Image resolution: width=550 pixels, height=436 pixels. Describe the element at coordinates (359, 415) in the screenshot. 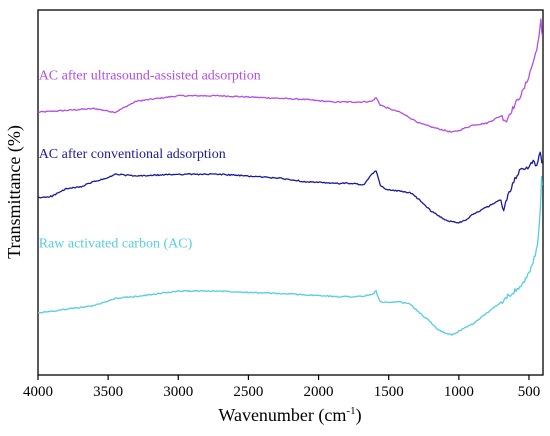

I see `x-axis-title-tail: )` at that location.